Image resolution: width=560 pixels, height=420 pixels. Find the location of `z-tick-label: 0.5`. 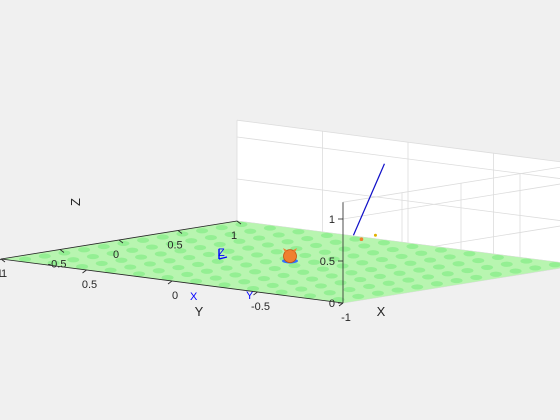

z-tick-label: 0.5 is located at coordinates (327, 262).